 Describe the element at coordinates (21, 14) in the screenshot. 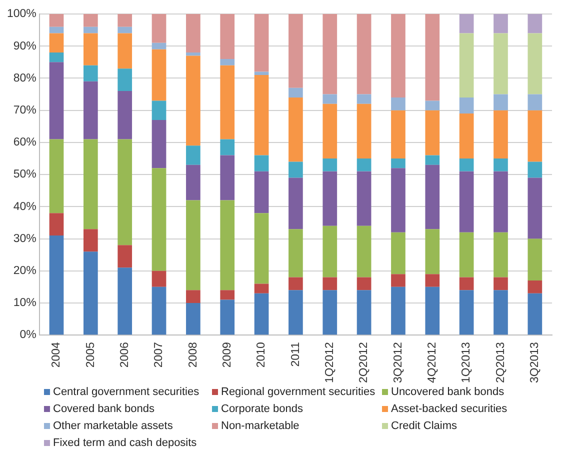

I see `y-tick-label: 100%` at that location.